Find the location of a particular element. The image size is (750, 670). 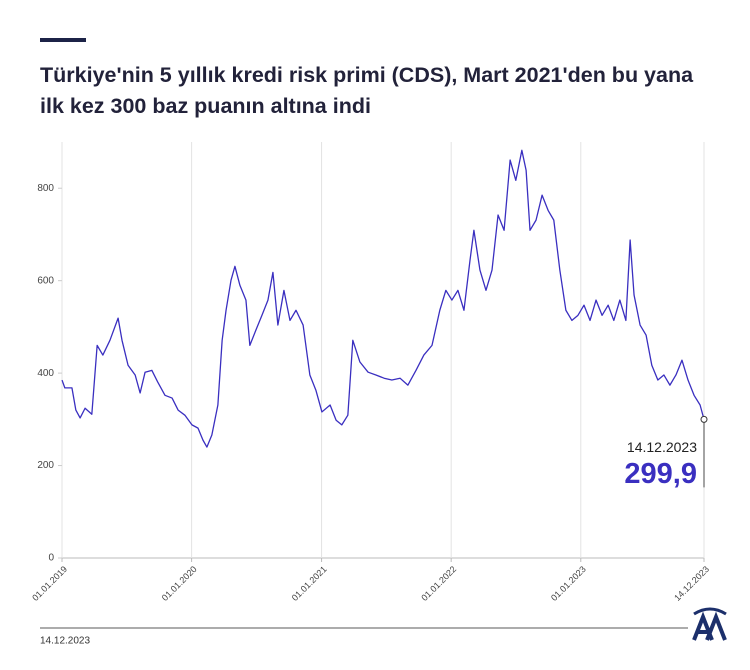

x-tick-label: 01.01.2023 is located at coordinates (568, 583).